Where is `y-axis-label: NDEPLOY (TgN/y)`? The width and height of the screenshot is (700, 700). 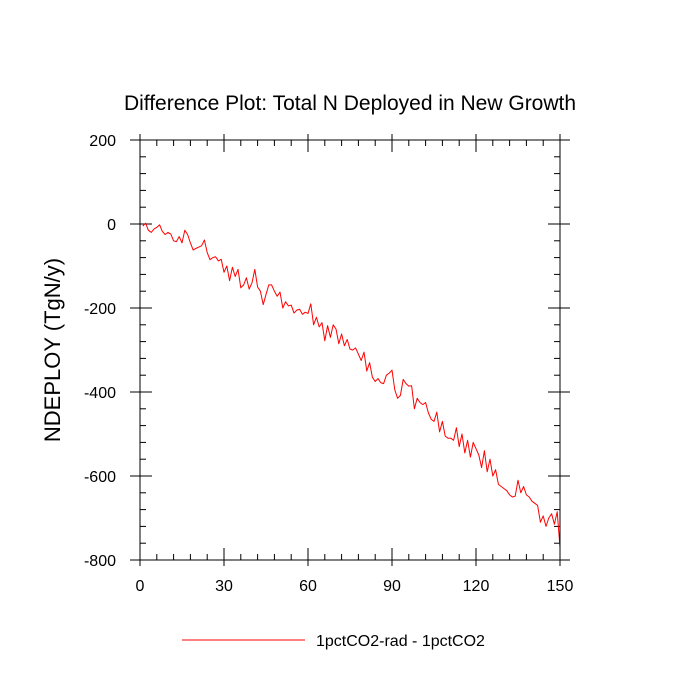 y-axis-label: NDEPLOY (TgN/y) is located at coordinates (52, 350).